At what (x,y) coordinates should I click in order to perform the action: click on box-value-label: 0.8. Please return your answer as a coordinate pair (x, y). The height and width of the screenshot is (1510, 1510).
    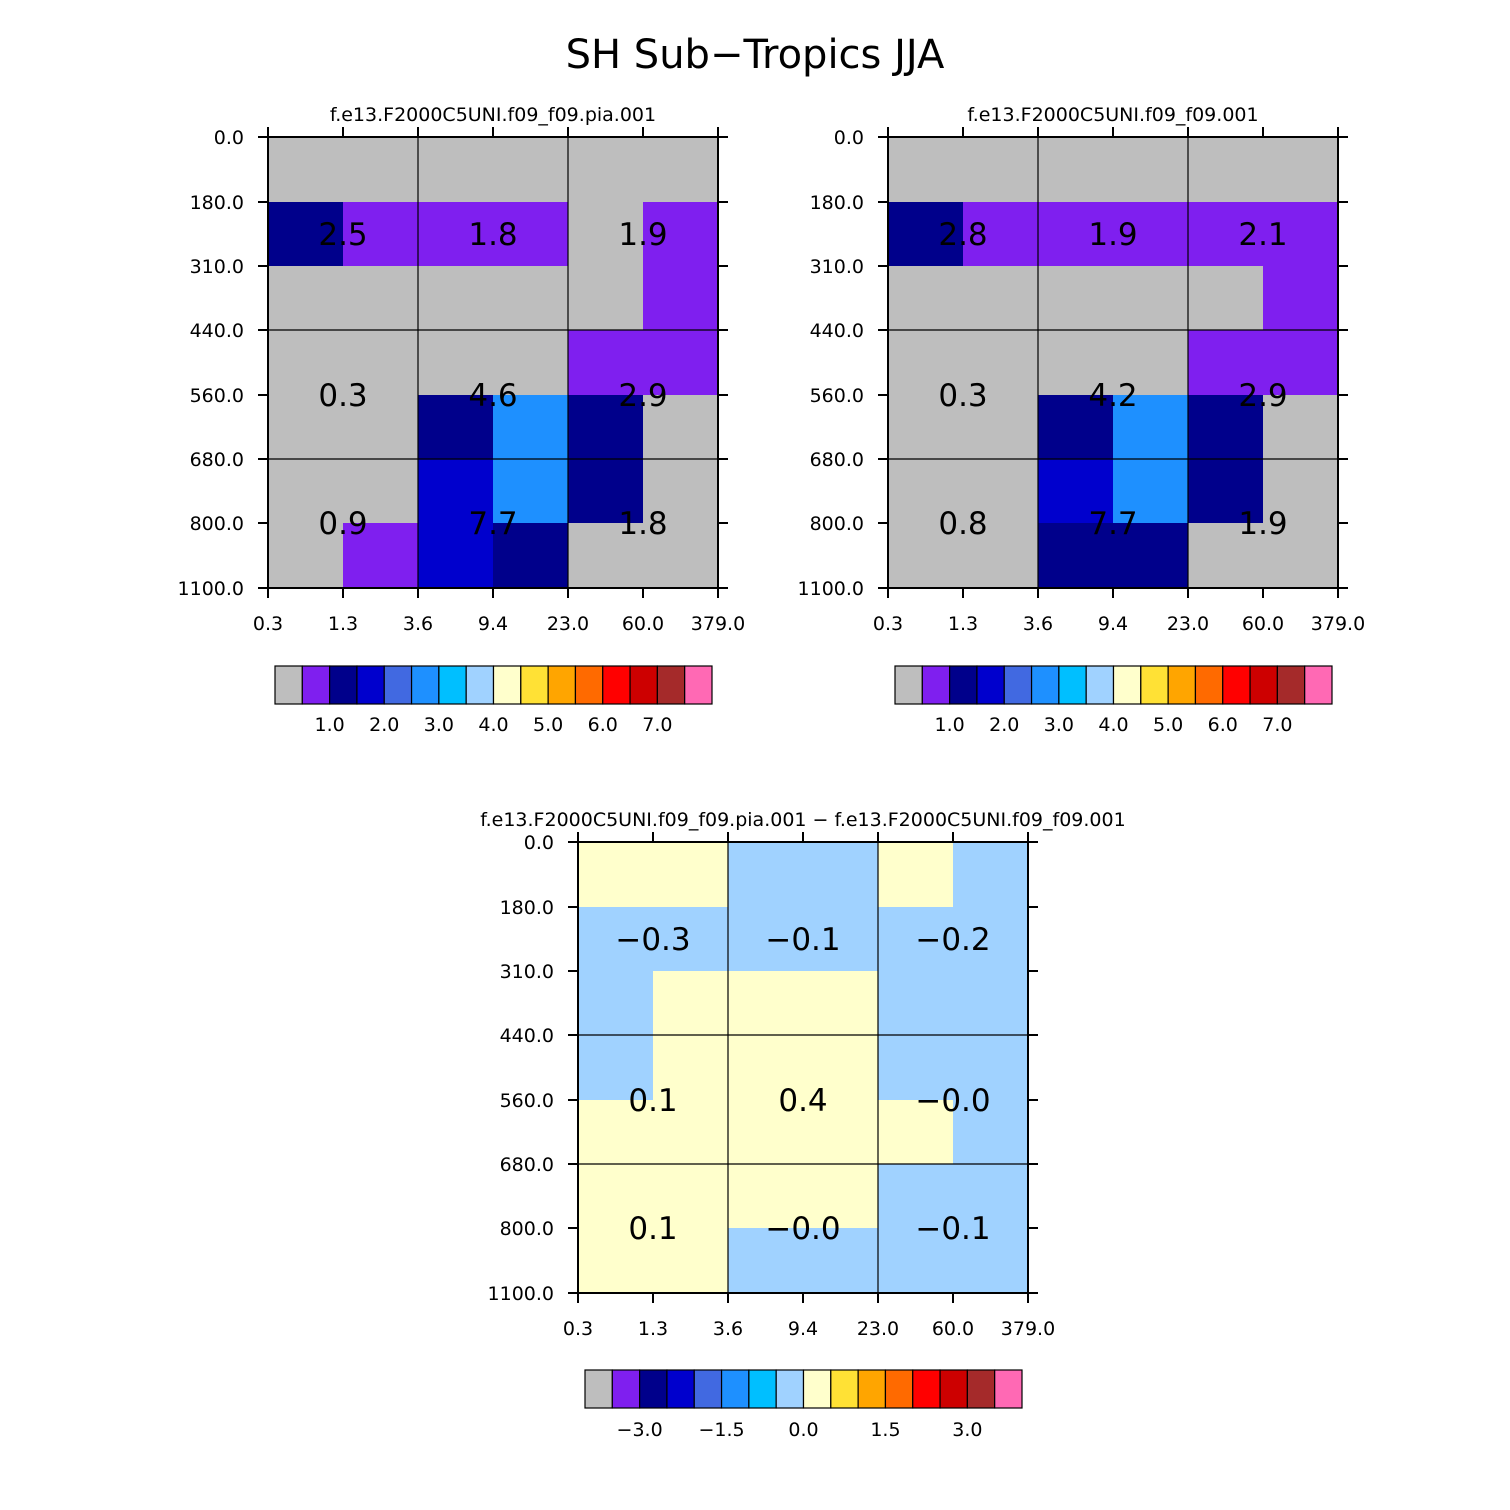
    Looking at the image, I should click on (962, 524).